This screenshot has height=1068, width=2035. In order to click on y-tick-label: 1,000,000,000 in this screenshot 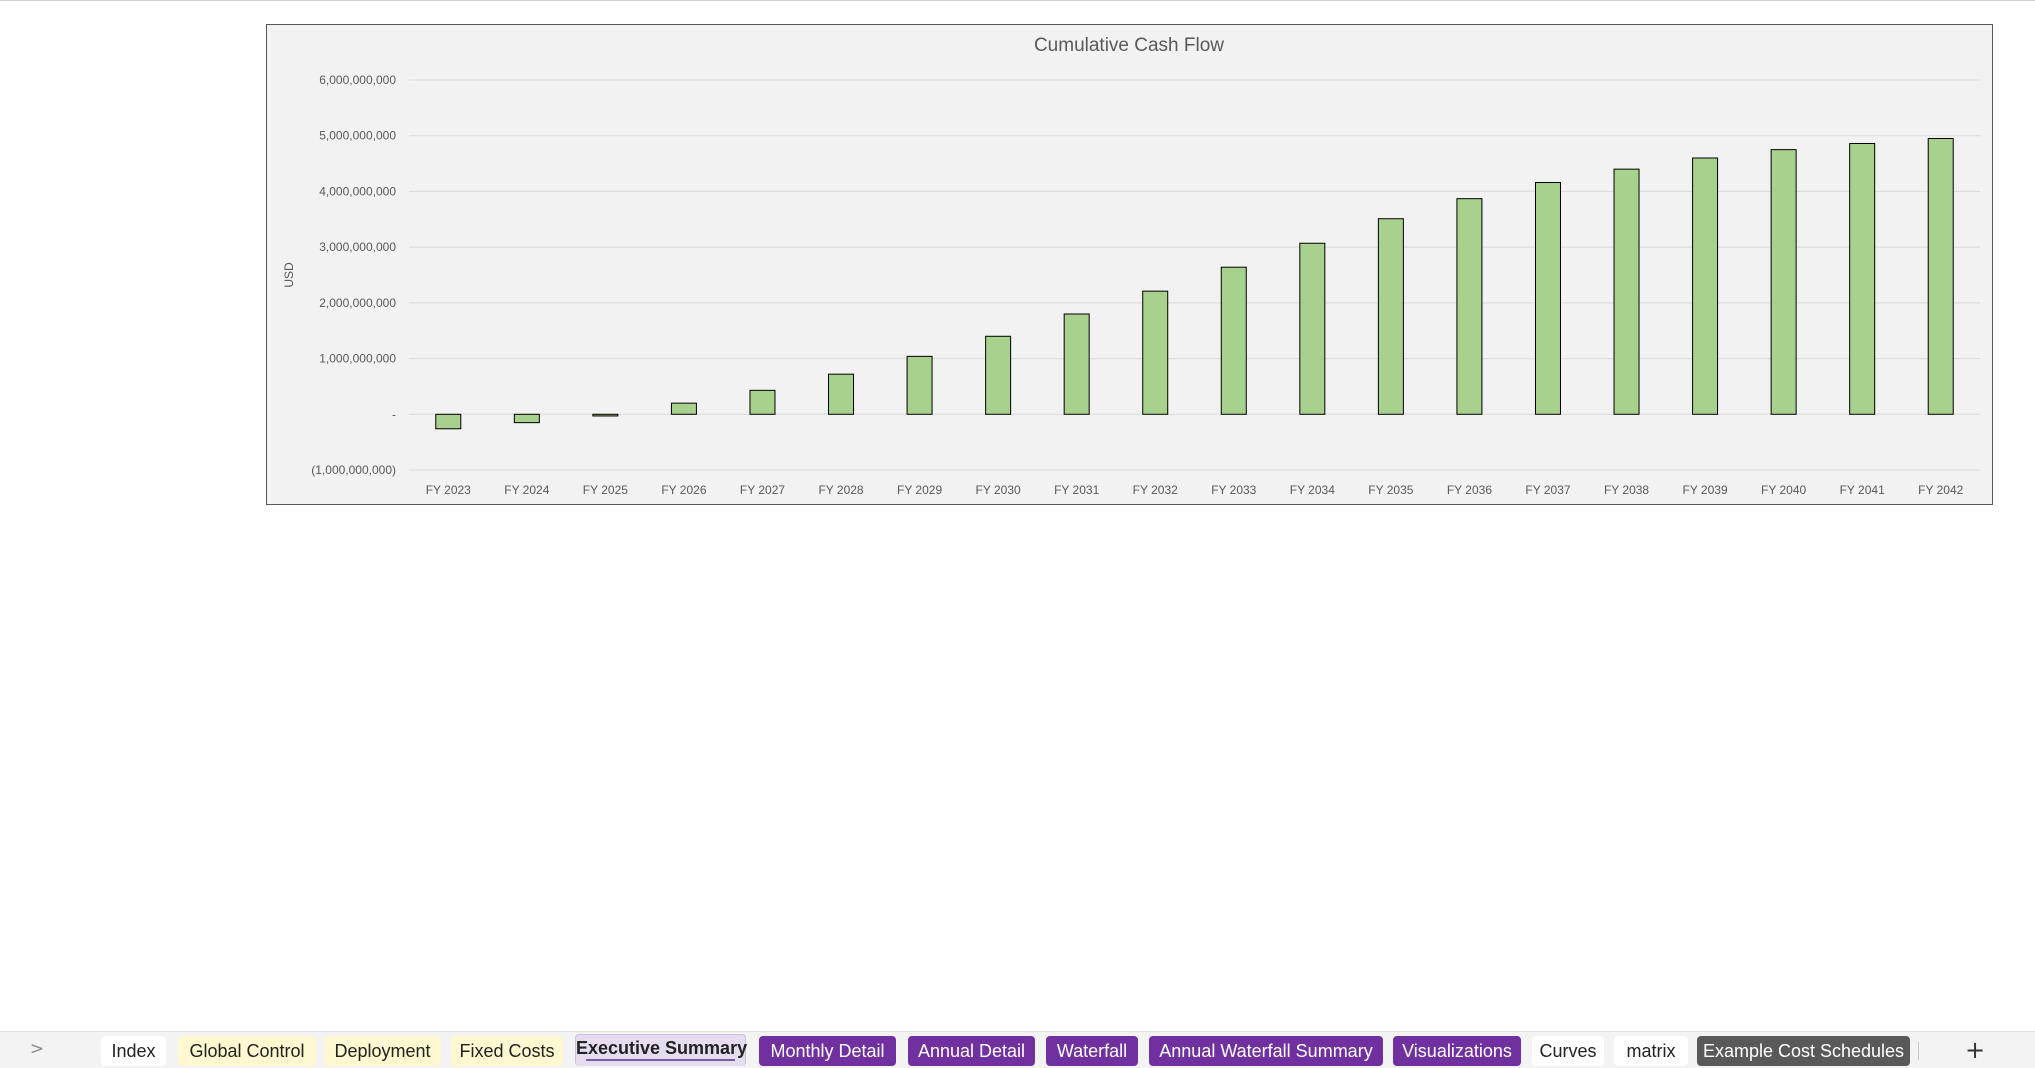, I will do `click(357, 359)`.